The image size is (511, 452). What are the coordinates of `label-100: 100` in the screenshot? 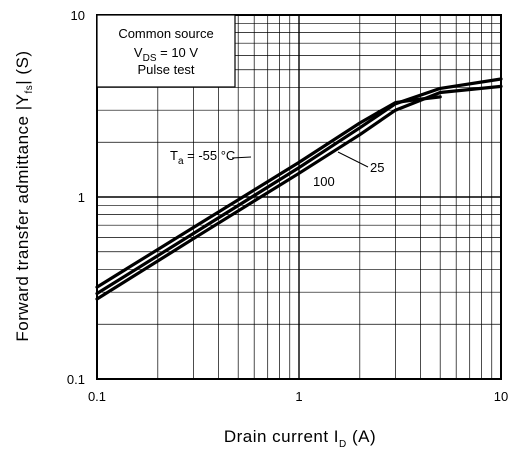 It's located at (324, 181).